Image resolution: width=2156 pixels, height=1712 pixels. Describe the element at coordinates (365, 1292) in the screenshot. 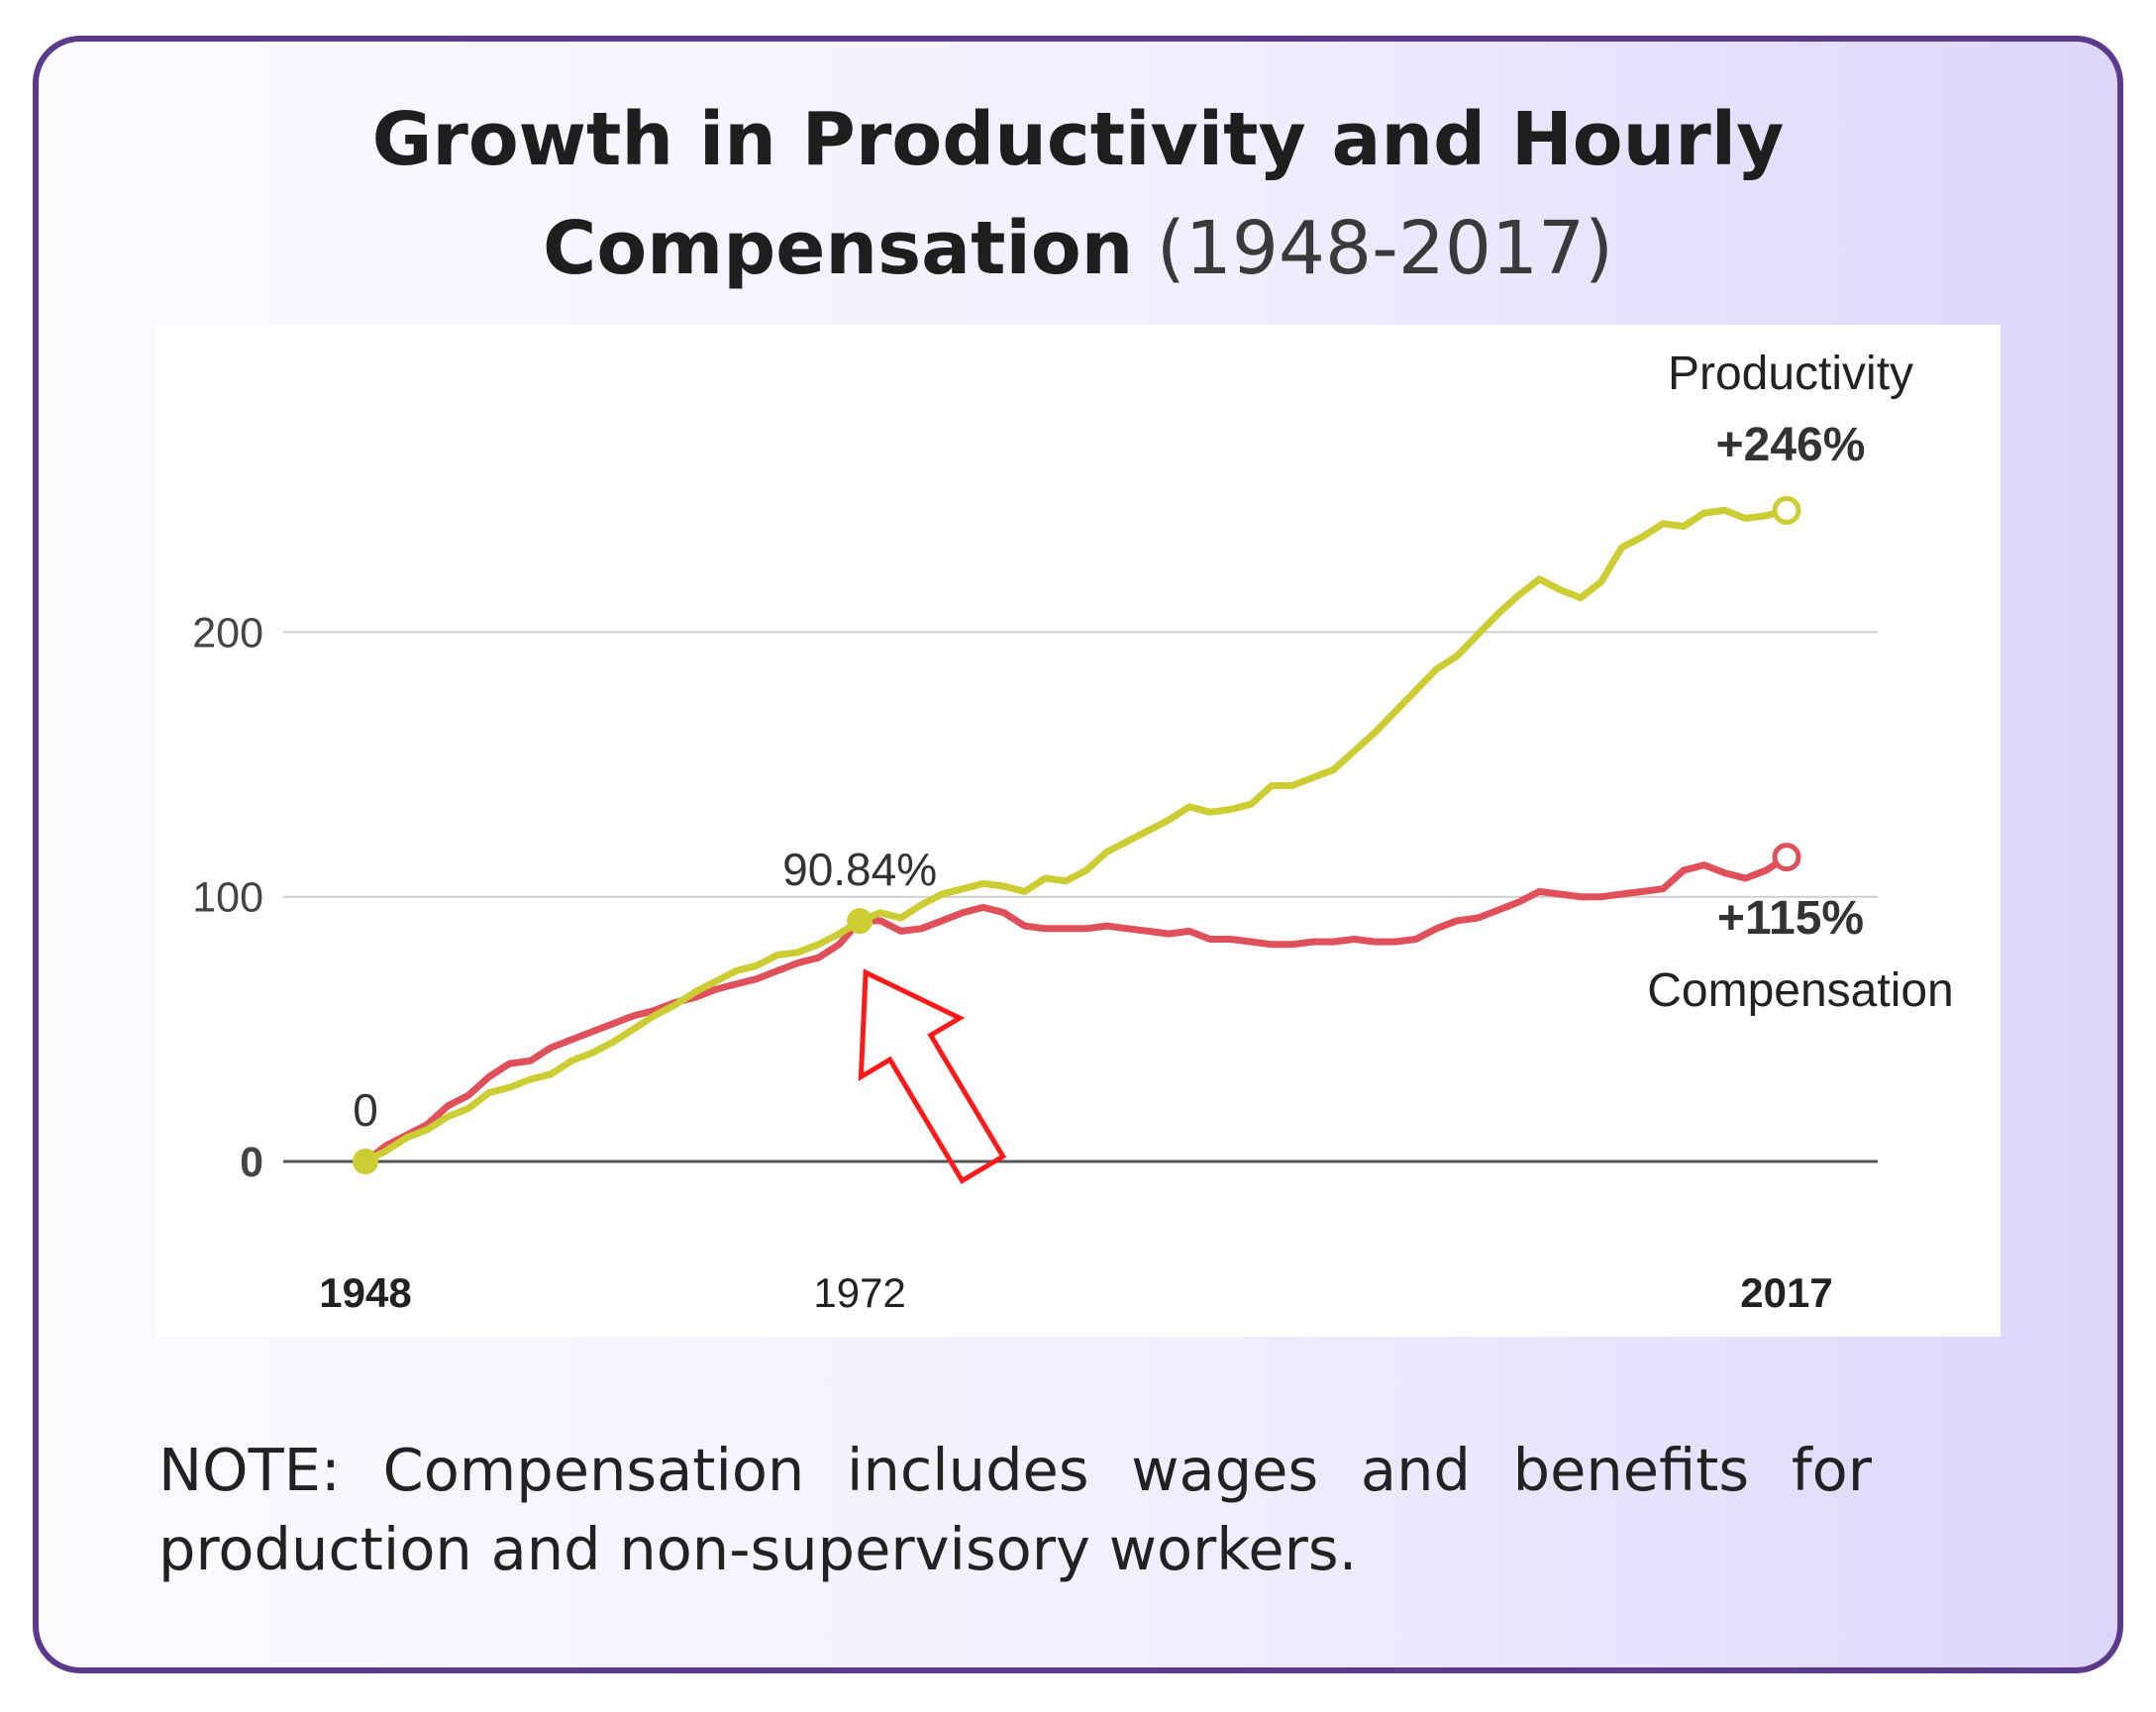

I see `x-tick-label-1948: 1948` at that location.